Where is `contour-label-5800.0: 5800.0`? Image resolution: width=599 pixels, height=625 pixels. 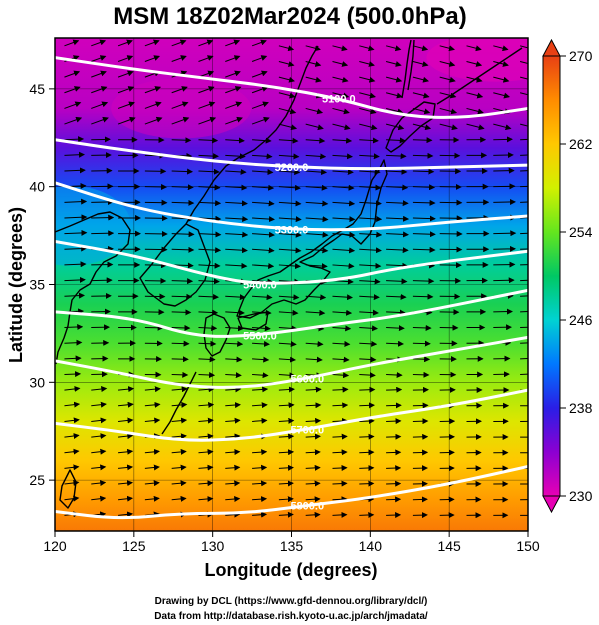
contour-label-5800.0: 5800.0 is located at coordinates (307, 507).